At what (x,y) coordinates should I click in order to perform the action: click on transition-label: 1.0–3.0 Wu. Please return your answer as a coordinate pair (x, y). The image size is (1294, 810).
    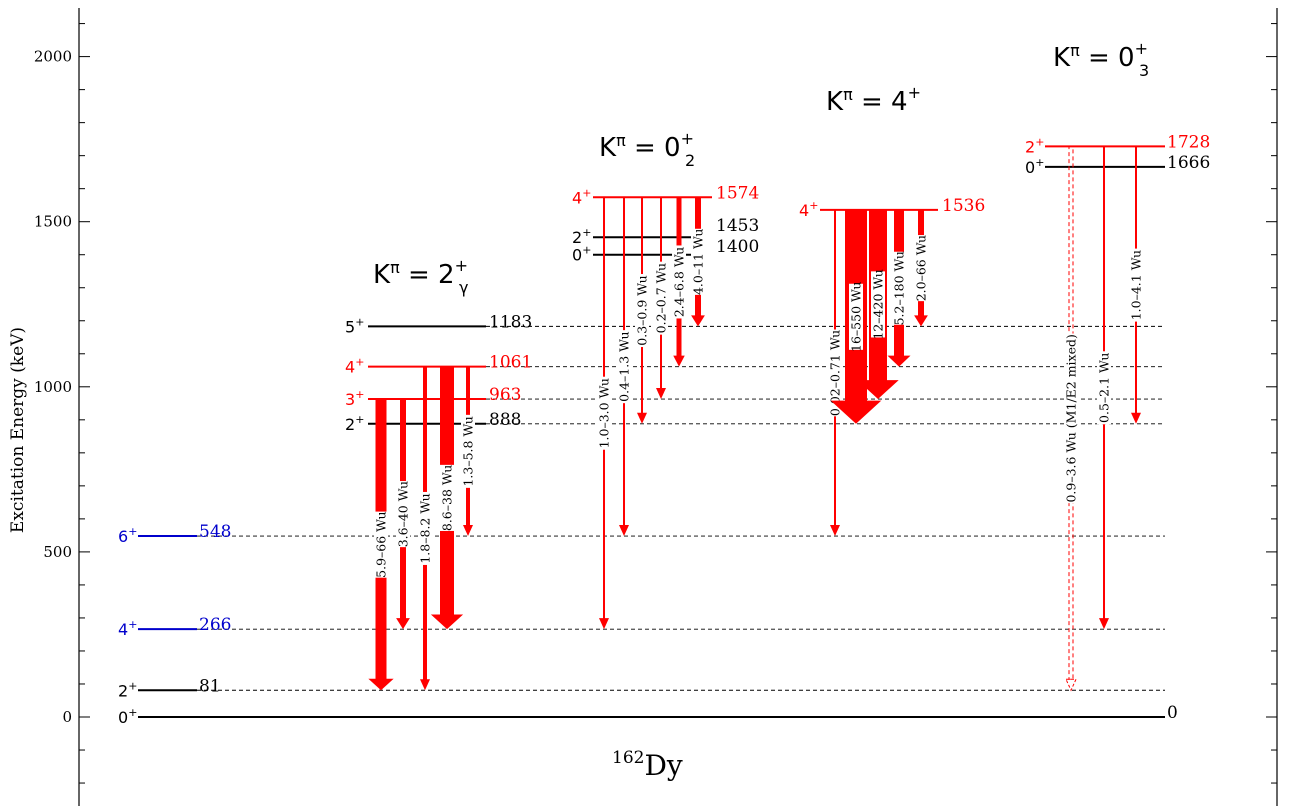
    Looking at the image, I should click on (604, 413).